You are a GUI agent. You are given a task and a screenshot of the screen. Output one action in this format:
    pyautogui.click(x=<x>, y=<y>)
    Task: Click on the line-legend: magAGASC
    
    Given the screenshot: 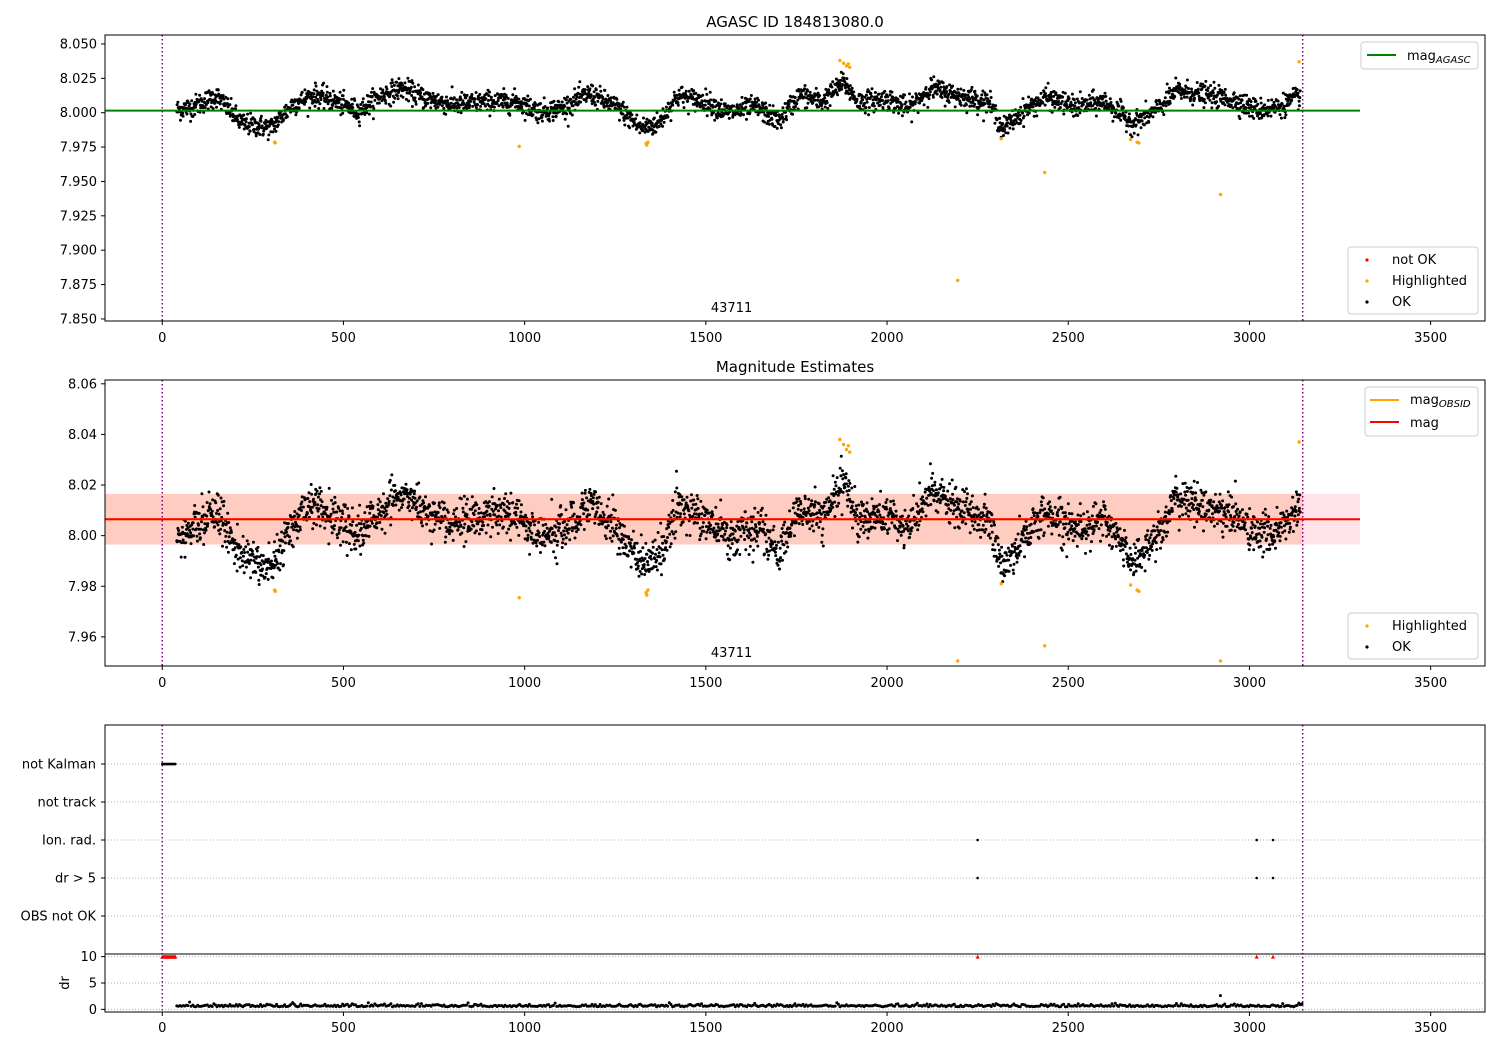 What is the action you would take?
    pyautogui.click(x=1419, y=55)
    